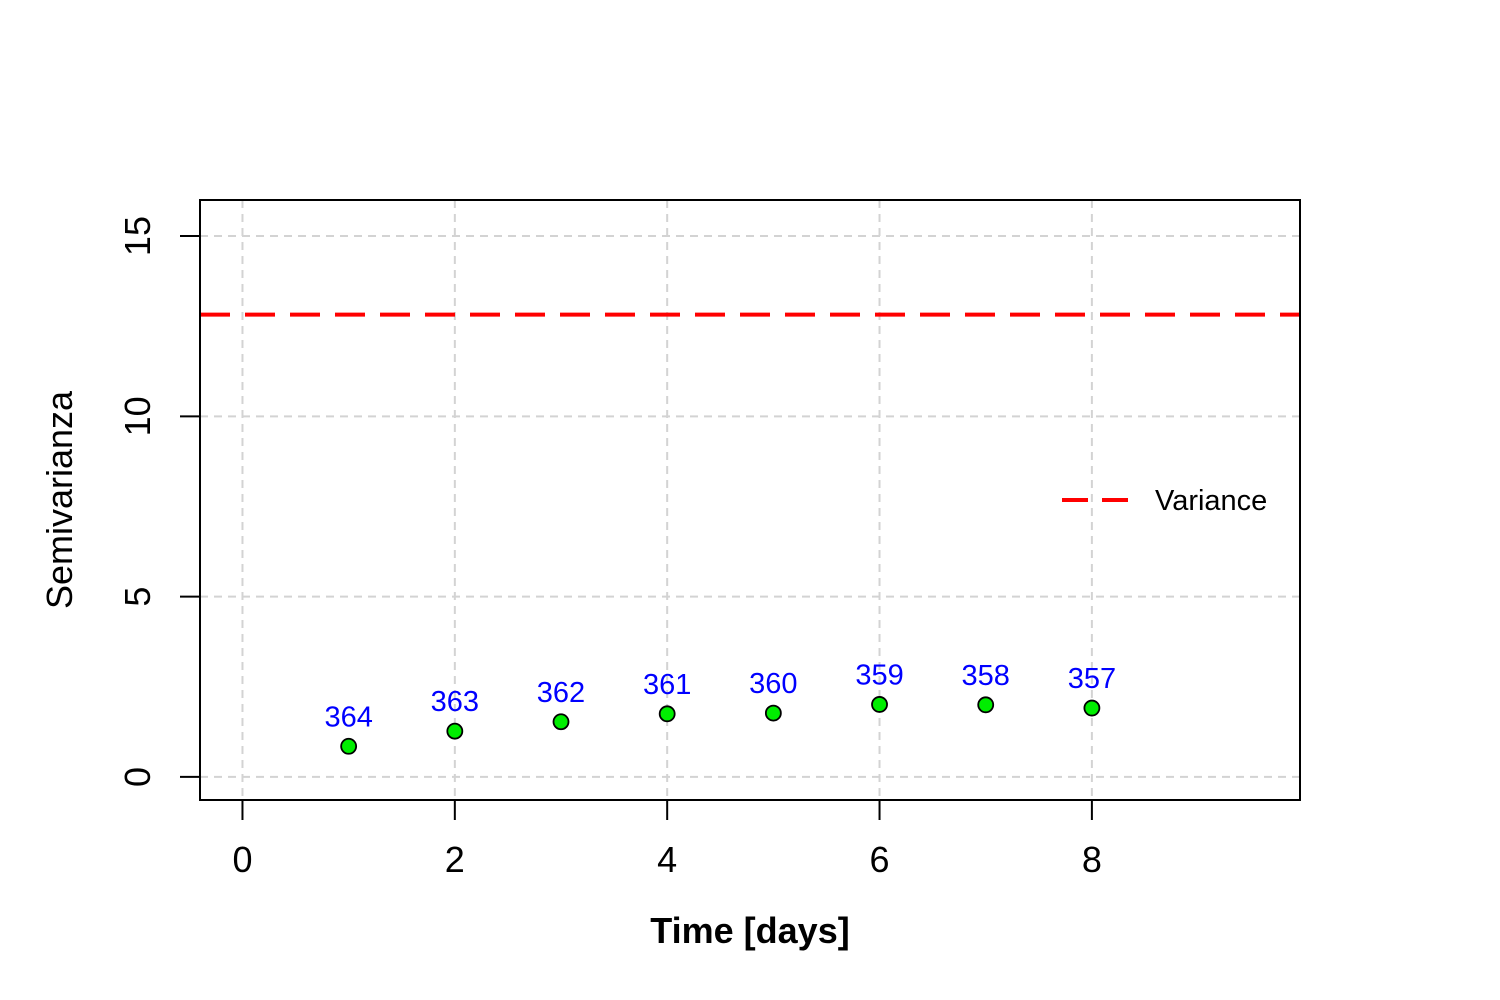  I want to click on point-count-label: 358, so click(986, 676).